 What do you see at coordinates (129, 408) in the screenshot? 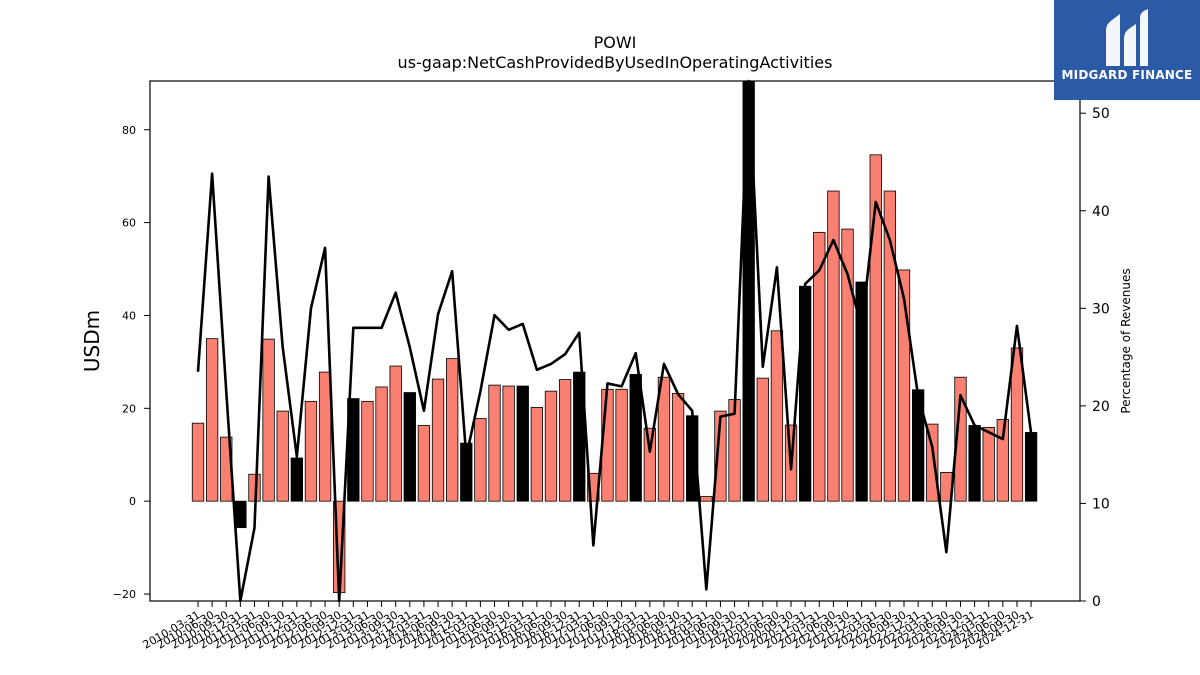
I see `y-tick-label: 20` at bounding box center [129, 408].